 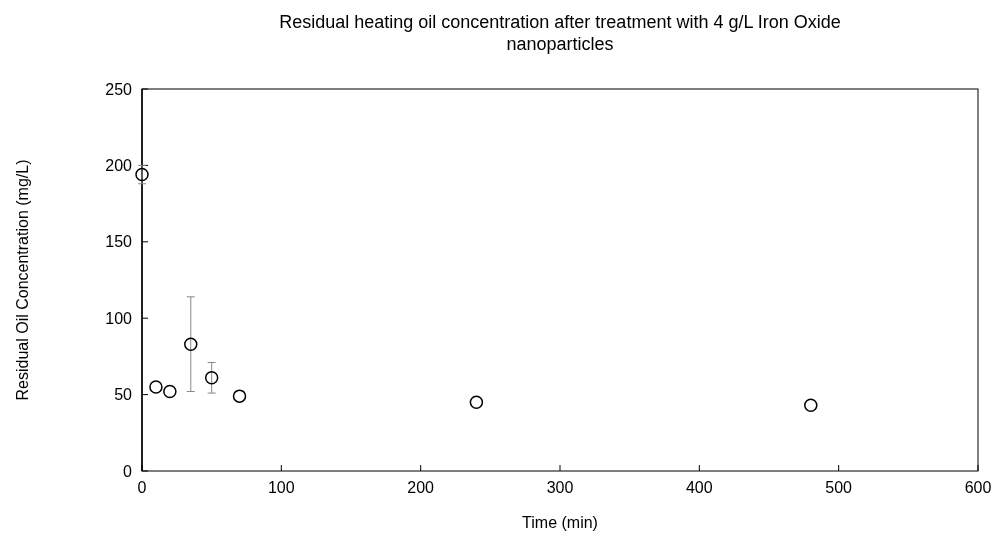 I want to click on y-axis-title: Residual Oil Concentration (mg/L), so click(x=22, y=280).